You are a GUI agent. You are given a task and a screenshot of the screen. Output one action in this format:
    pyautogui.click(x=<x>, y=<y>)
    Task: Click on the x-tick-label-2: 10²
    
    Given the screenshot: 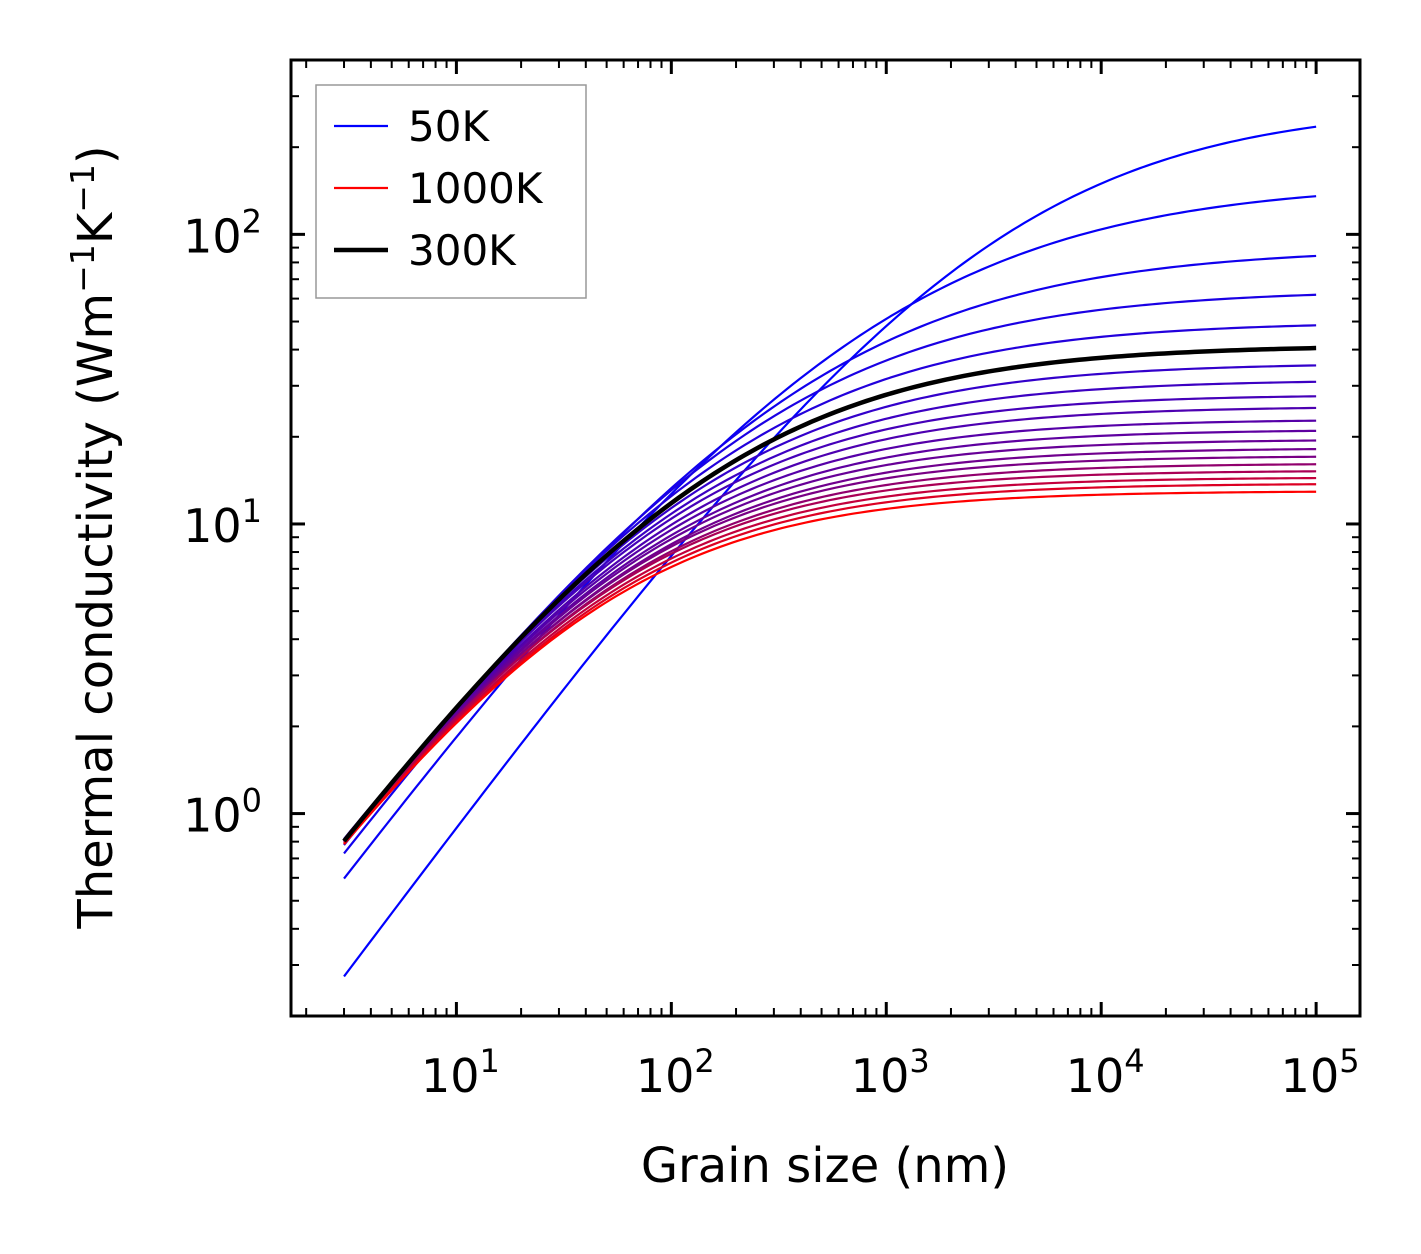 What is the action you would take?
    pyautogui.click(x=675, y=1072)
    